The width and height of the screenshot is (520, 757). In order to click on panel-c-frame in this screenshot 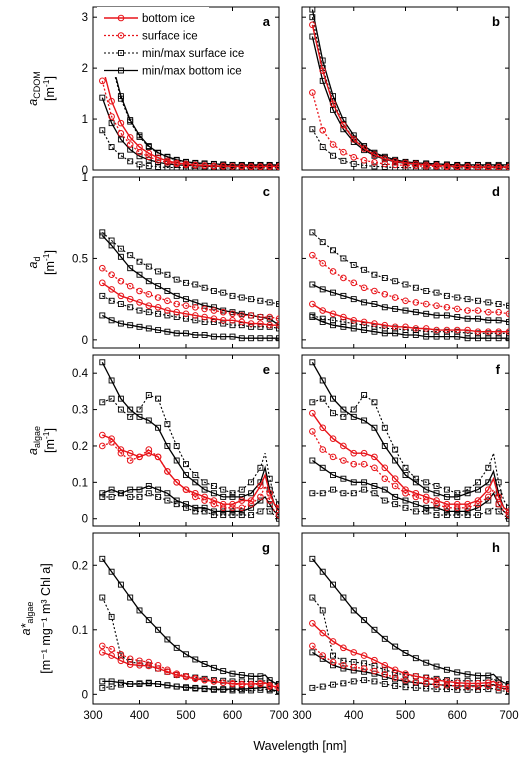, I will do `click(186, 262)`.